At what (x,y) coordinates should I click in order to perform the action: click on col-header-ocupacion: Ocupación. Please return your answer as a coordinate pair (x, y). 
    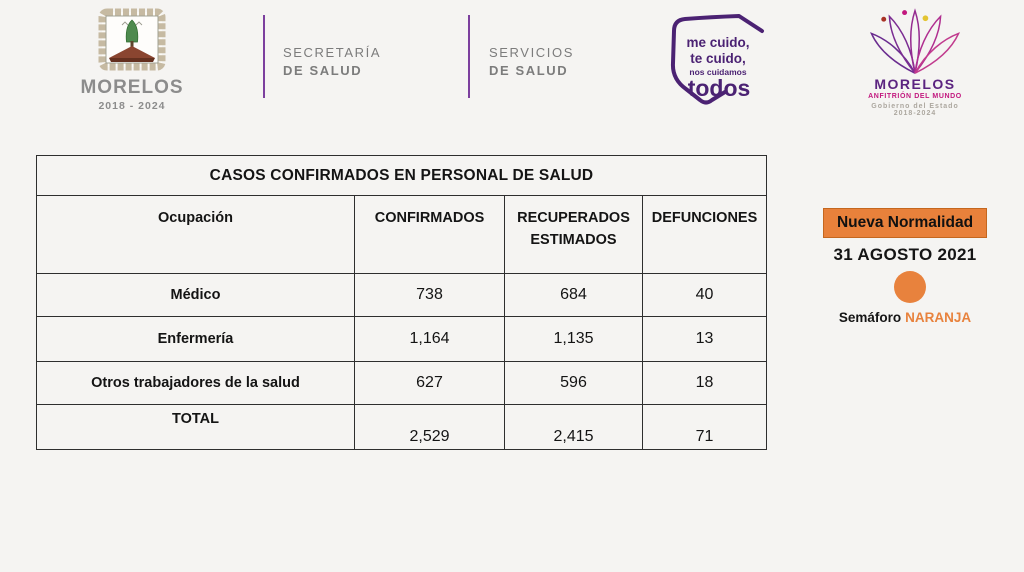
    Looking at the image, I should click on (195, 234).